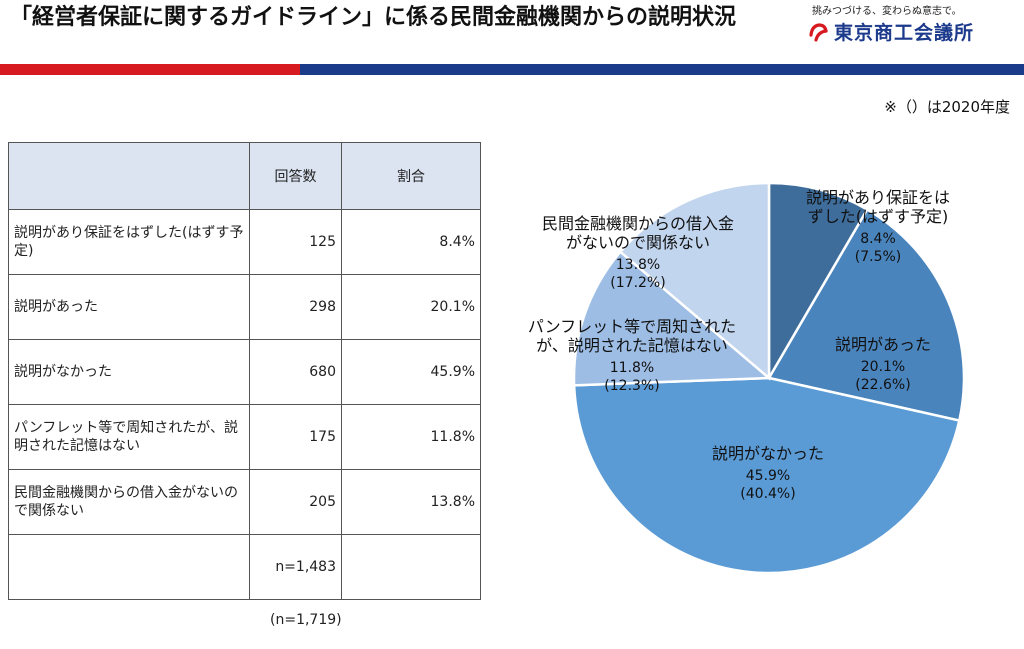  I want to click on logo-name: 東京商工会議所, so click(904, 32).